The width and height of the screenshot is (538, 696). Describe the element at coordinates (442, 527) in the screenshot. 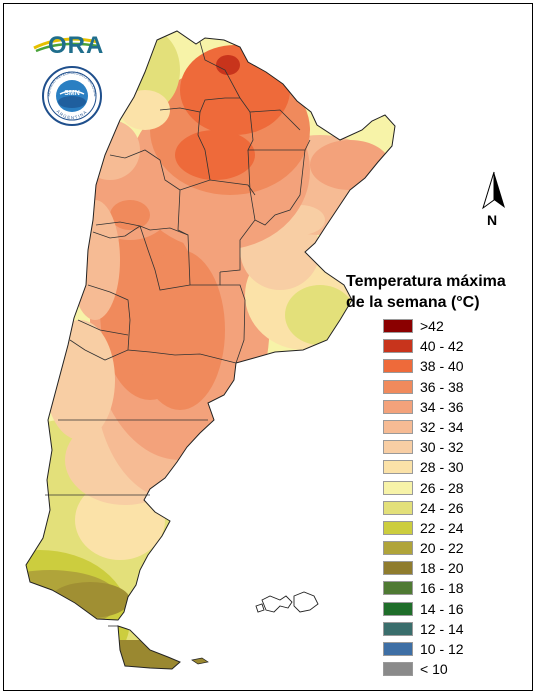

I see `legend-label: 22 - 24` at that location.